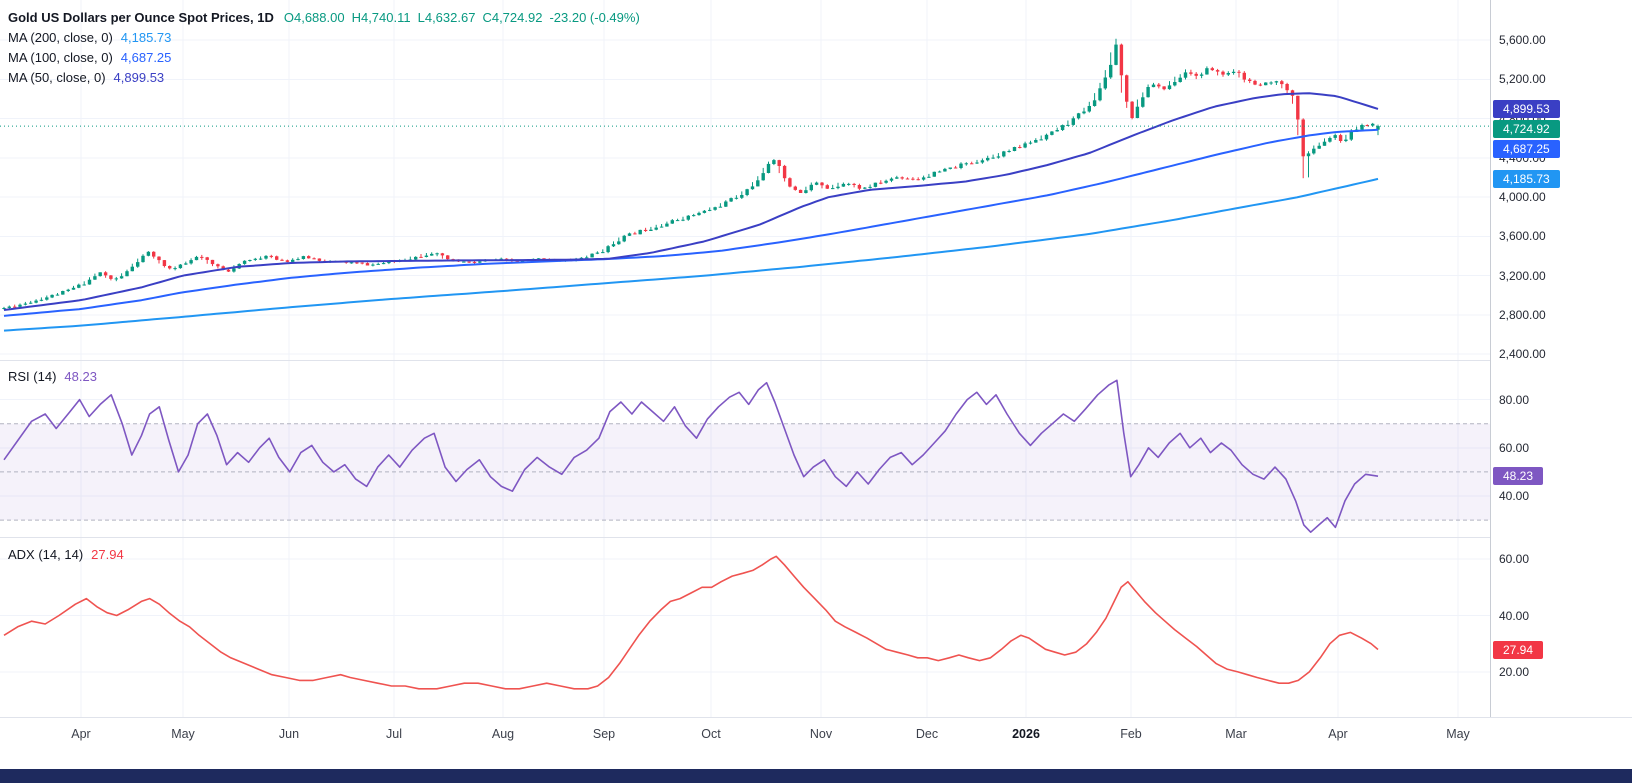 Image resolution: width=1632 pixels, height=783 pixels. I want to click on indicator-ma200-row: MA (200, close, 0) 4,185.73, so click(327, 38).